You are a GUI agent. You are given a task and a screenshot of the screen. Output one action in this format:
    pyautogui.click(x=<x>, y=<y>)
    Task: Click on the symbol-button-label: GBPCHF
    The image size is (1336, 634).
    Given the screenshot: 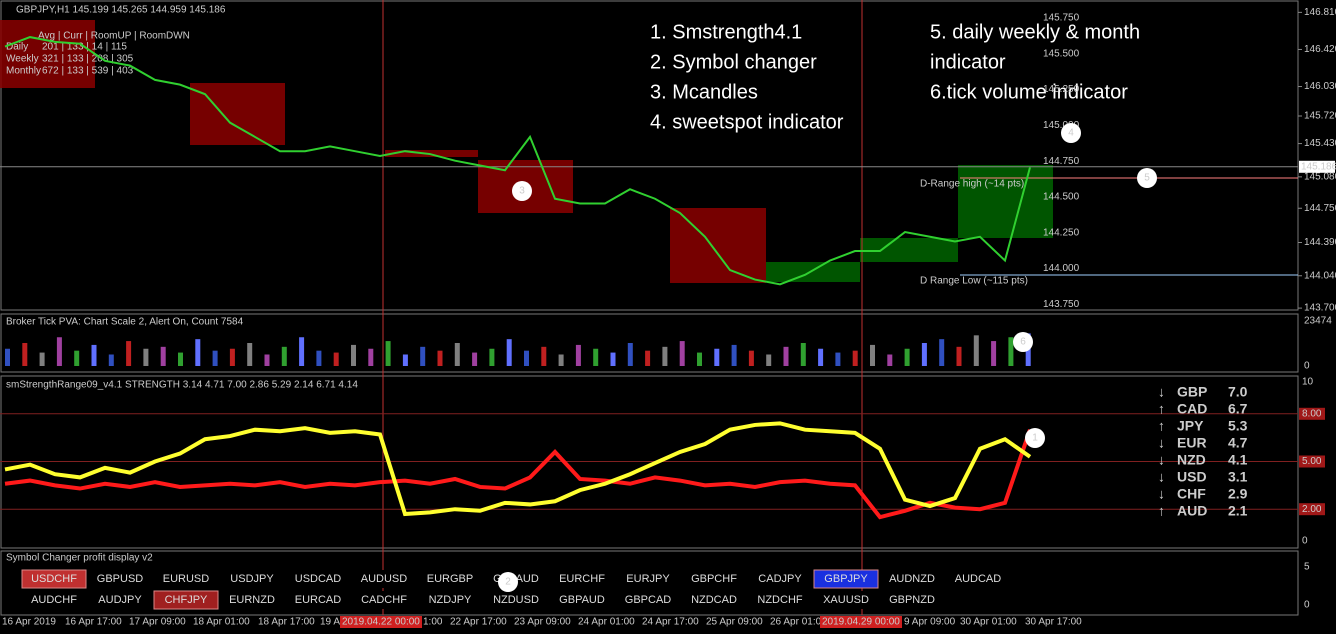 What is the action you would take?
    pyautogui.click(x=714, y=579)
    